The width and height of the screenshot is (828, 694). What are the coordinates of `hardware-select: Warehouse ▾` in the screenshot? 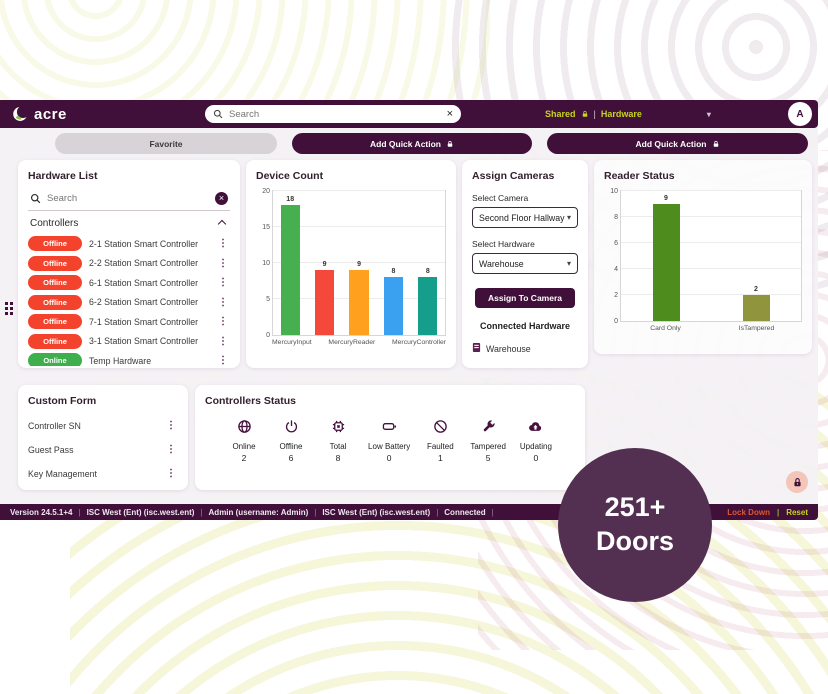 It's located at (525, 263).